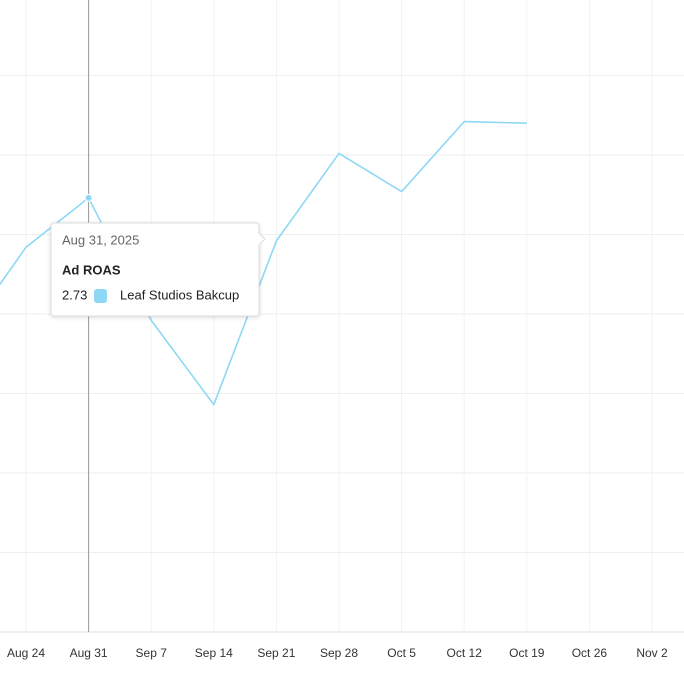  Describe the element at coordinates (91, 269) in the screenshot. I see `tooltip-metric: Ad ROAS` at that location.